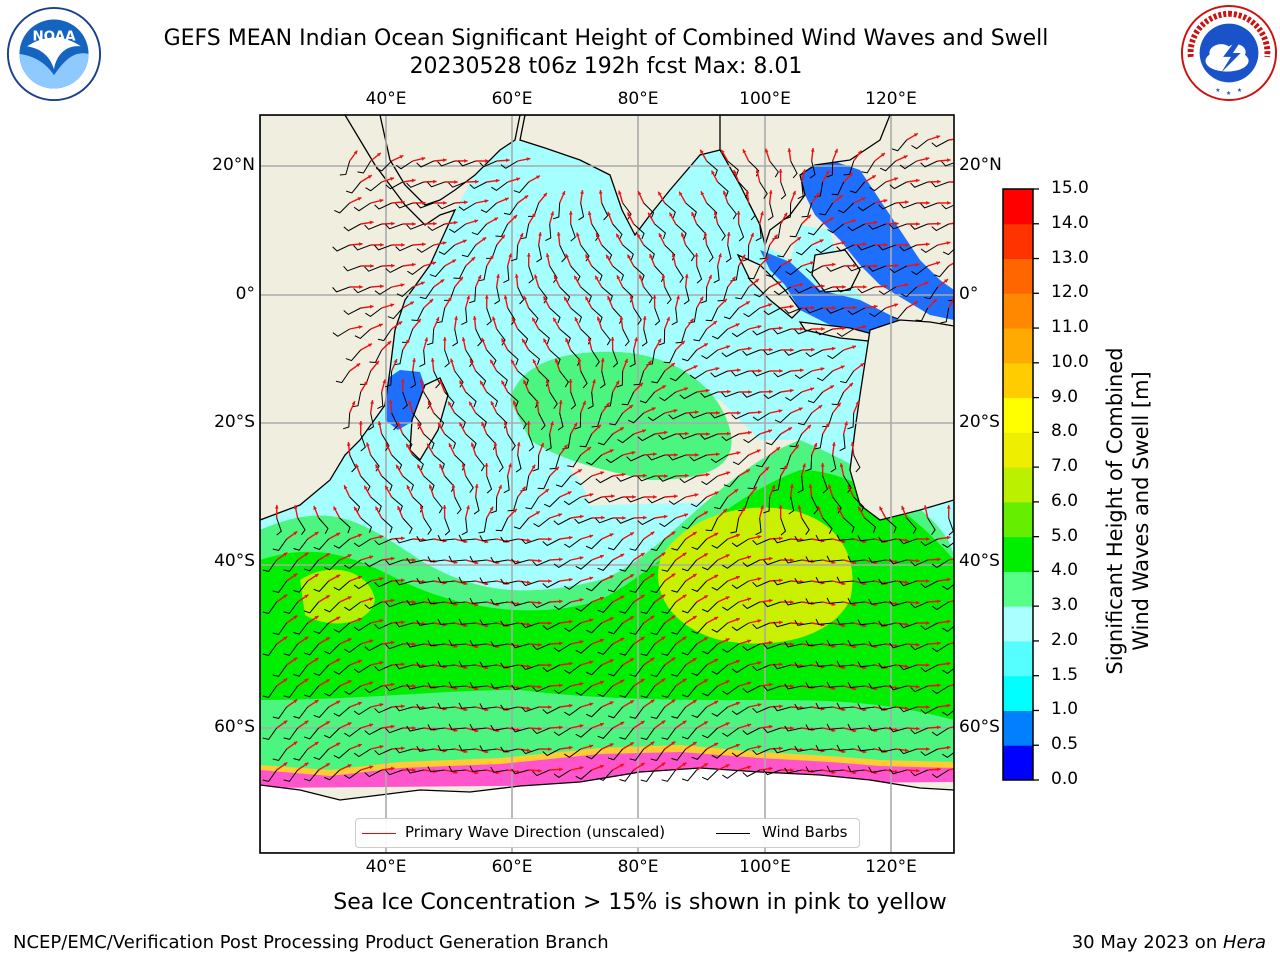 Image resolution: width=1280 pixels, height=960 pixels. I want to click on colorbar-swatch, so click(1018, 763).